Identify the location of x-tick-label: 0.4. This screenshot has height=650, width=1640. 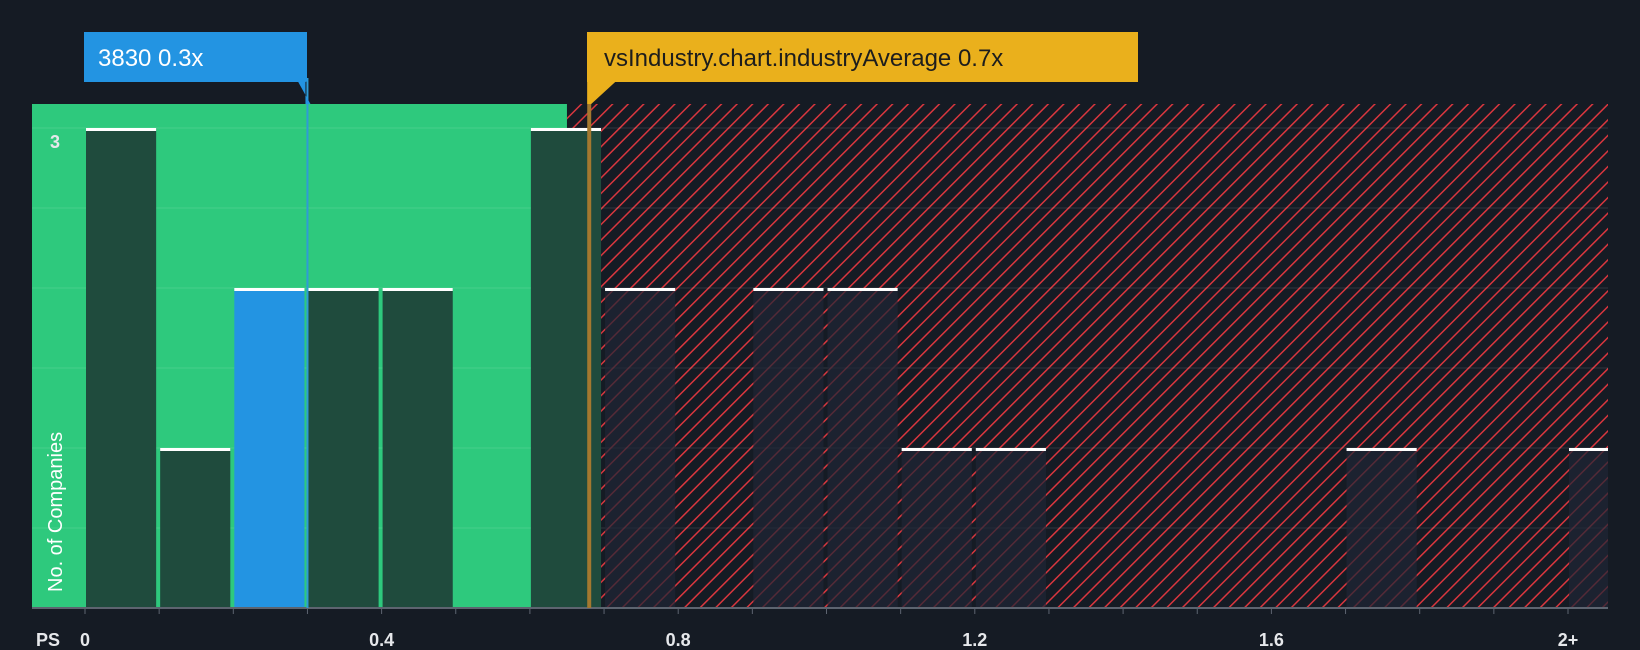
(381, 640).